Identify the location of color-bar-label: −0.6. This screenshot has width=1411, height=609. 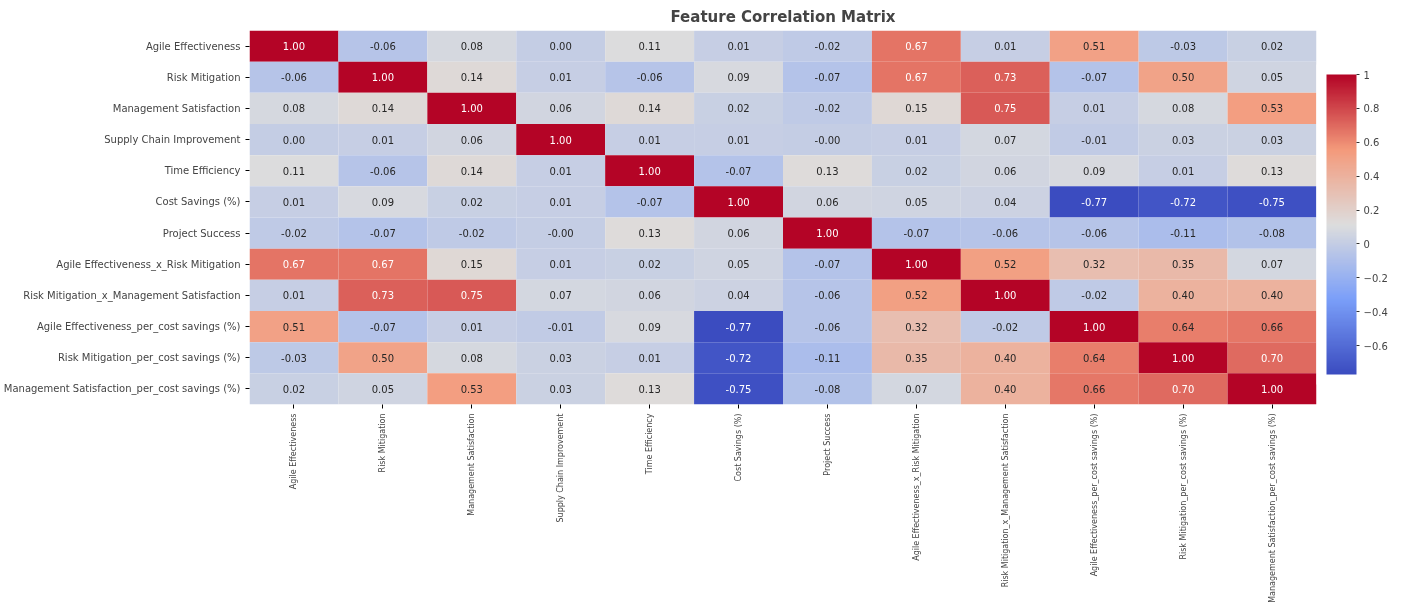
(1375, 346).